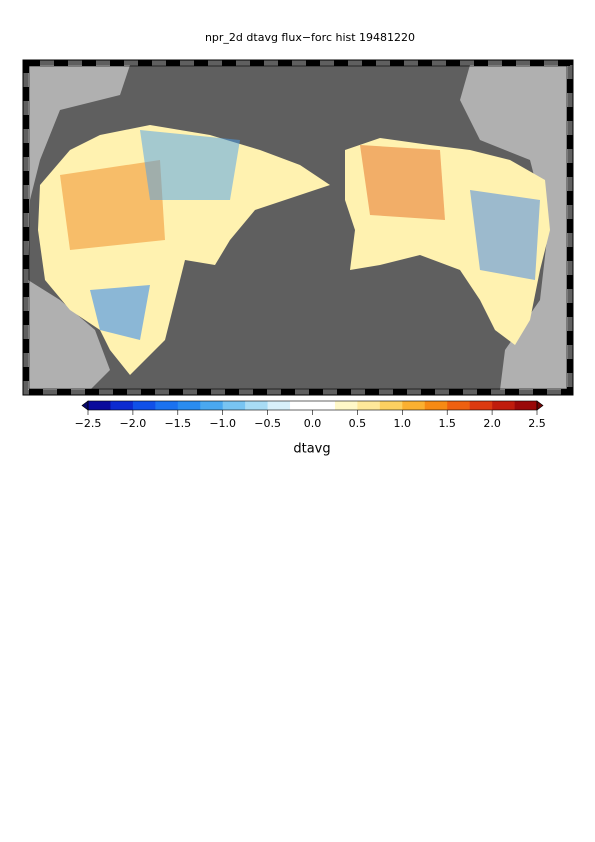  What do you see at coordinates (358, 423) in the screenshot?
I see `colorbar-tick-label: 0.5` at bounding box center [358, 423].